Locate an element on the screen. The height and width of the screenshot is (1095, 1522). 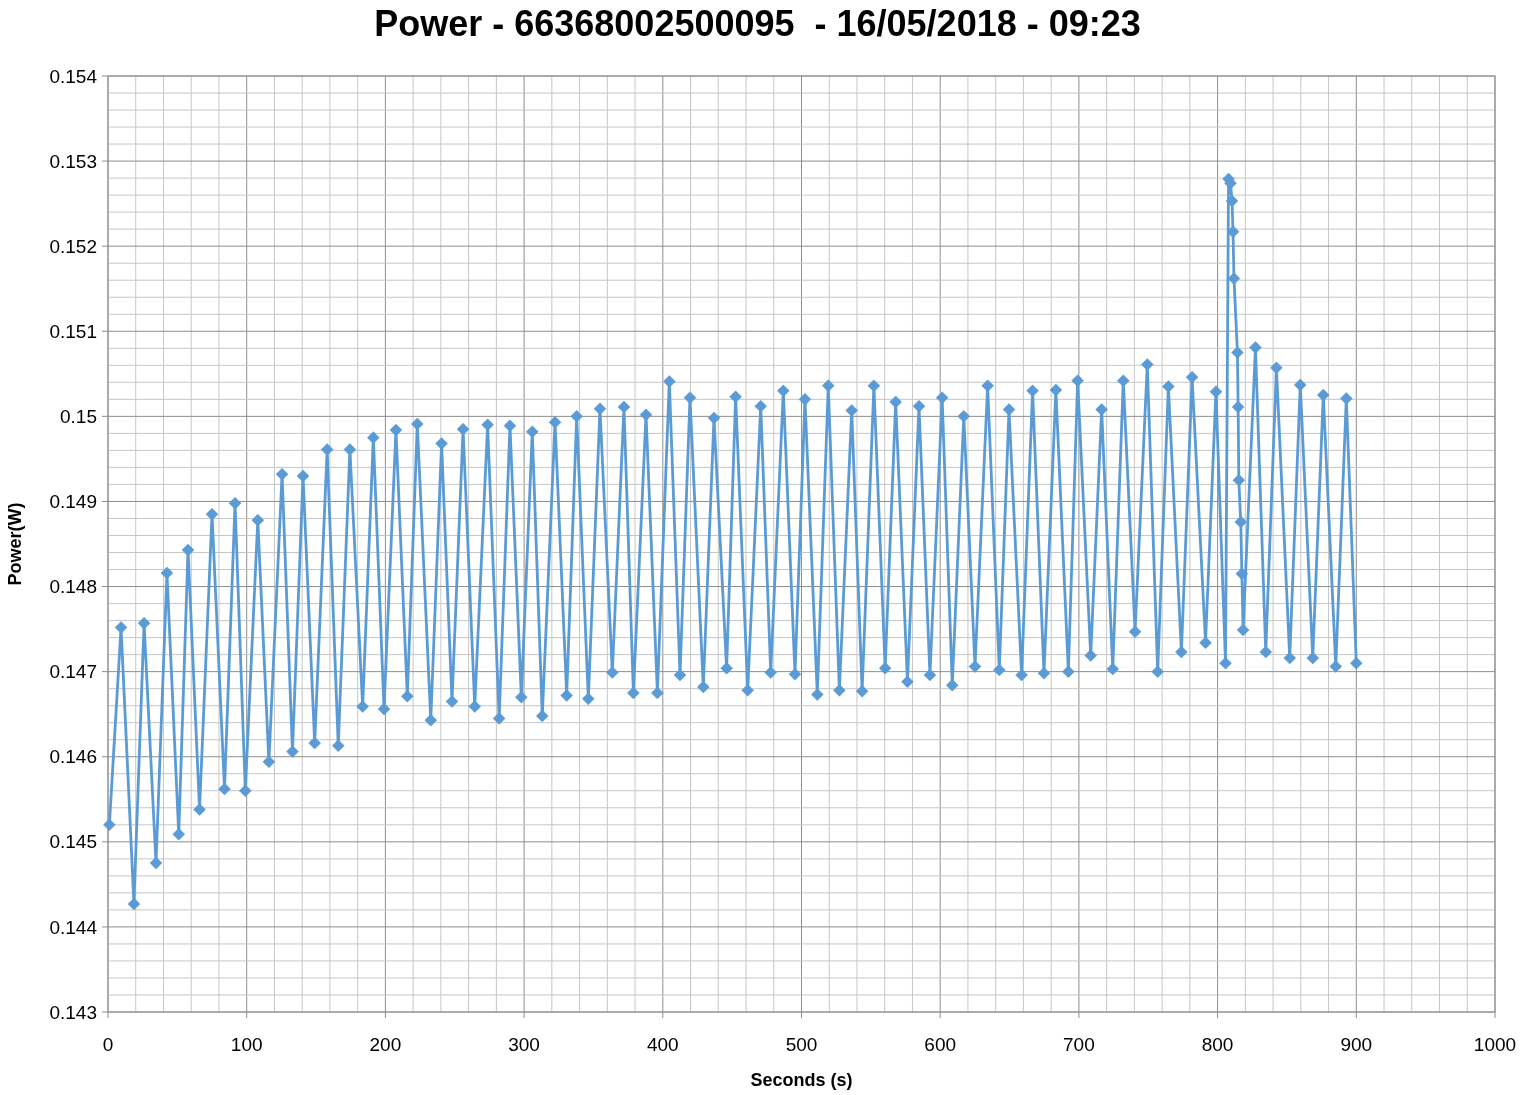
y-tick-label: 0.151 is located at coordinates (73, 331).